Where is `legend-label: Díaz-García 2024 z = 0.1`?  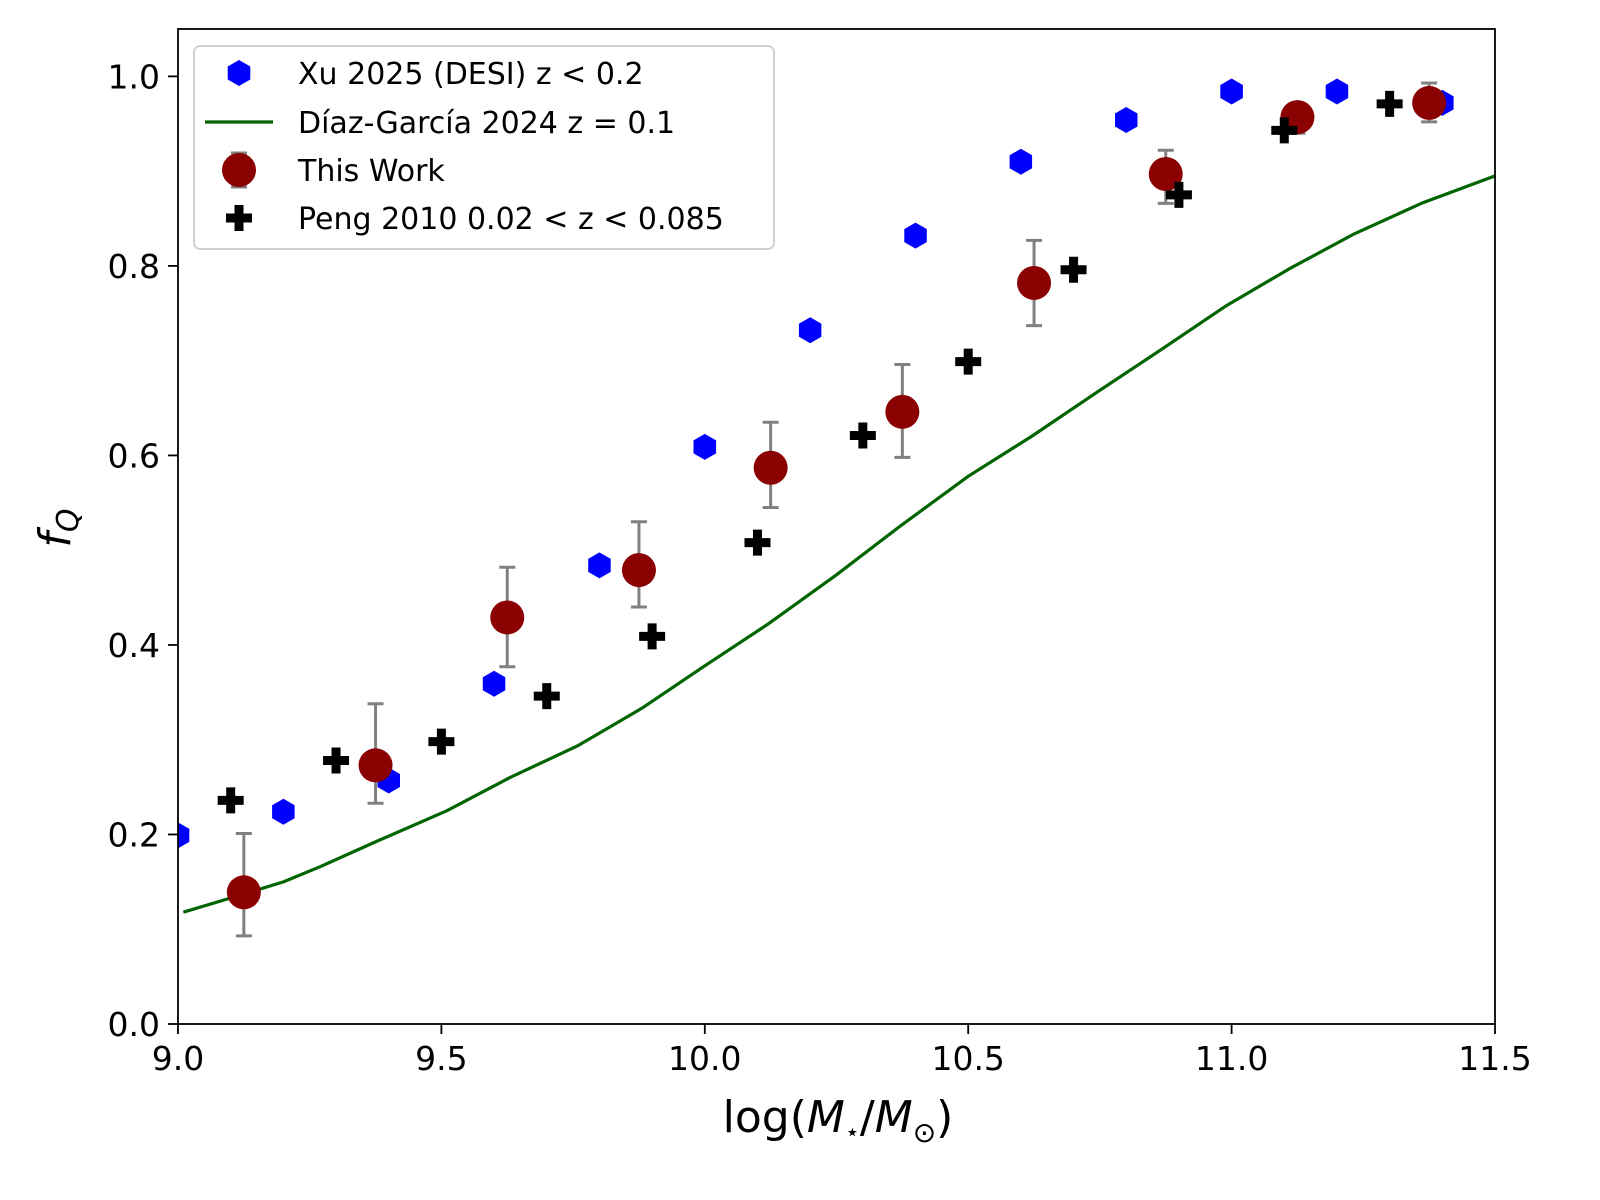
legend-label: Díaz-García 2024 z = 0.1 is located at coordinates (486, 123).